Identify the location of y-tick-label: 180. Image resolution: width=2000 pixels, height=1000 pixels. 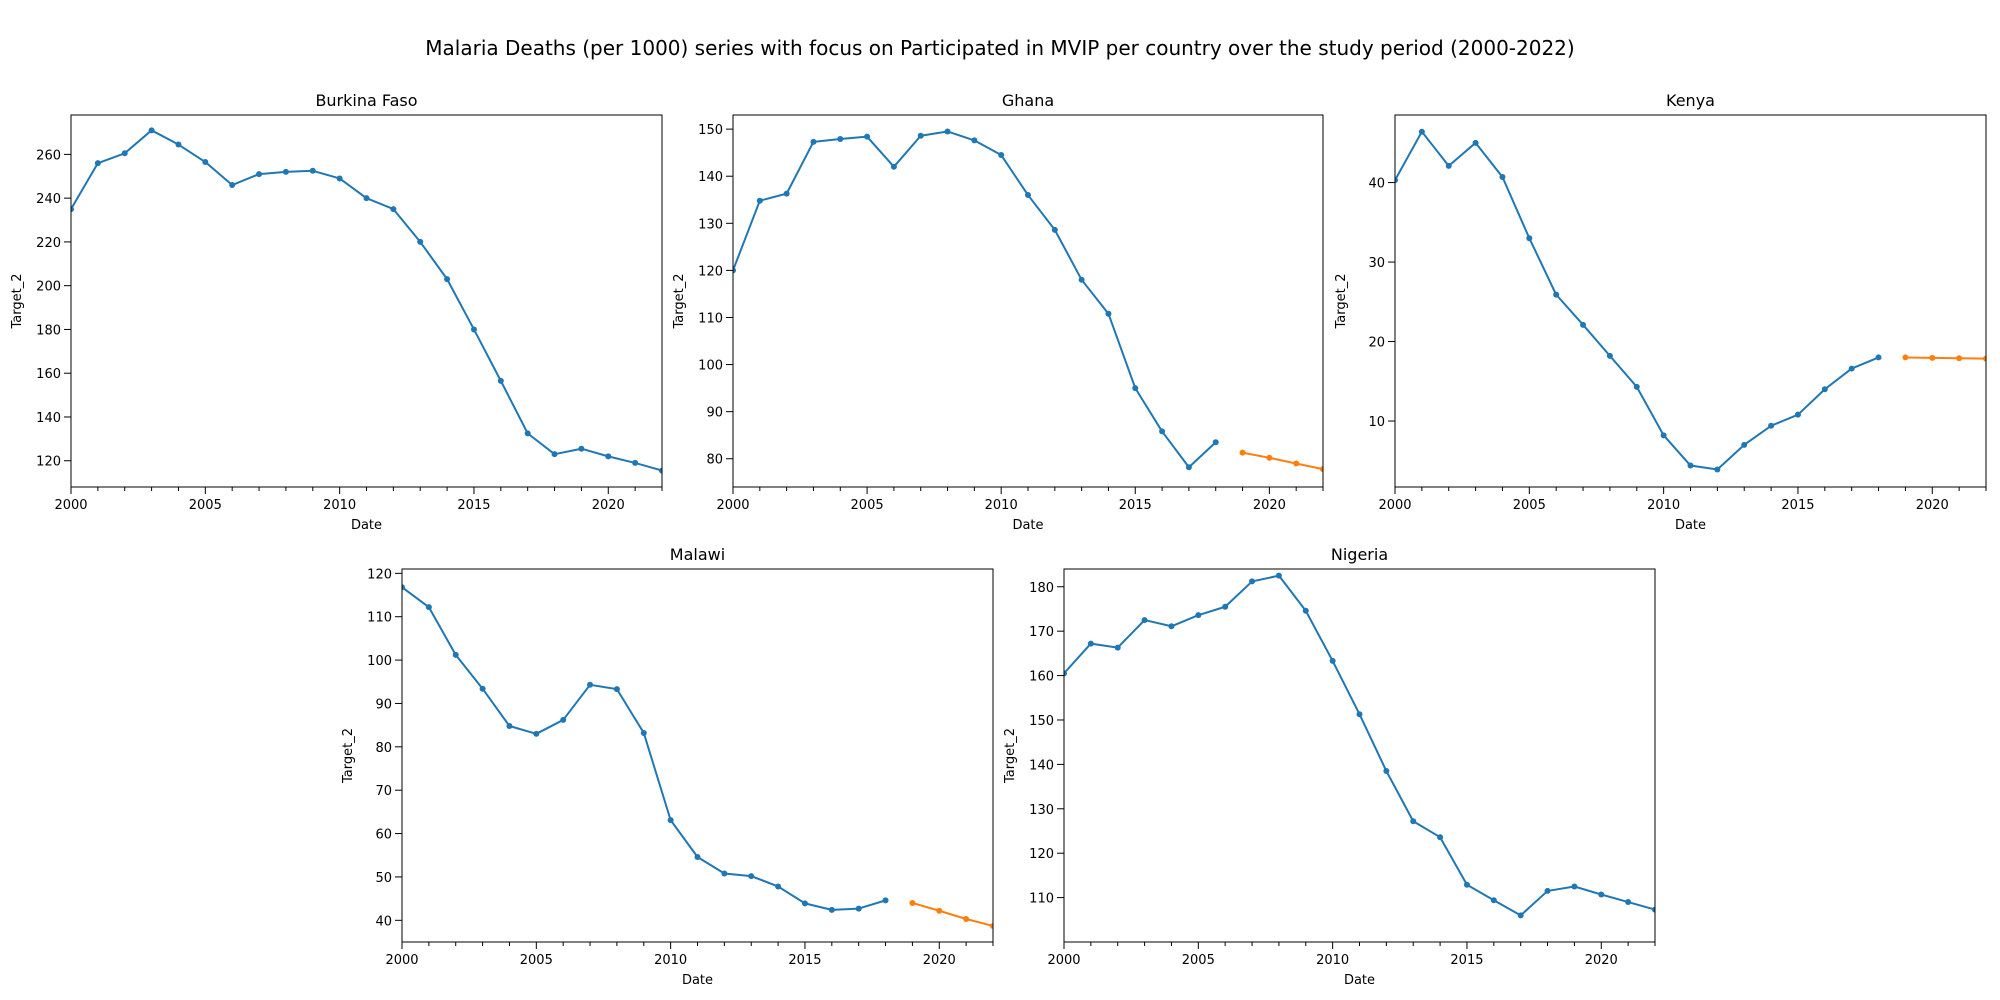
(48, 330).